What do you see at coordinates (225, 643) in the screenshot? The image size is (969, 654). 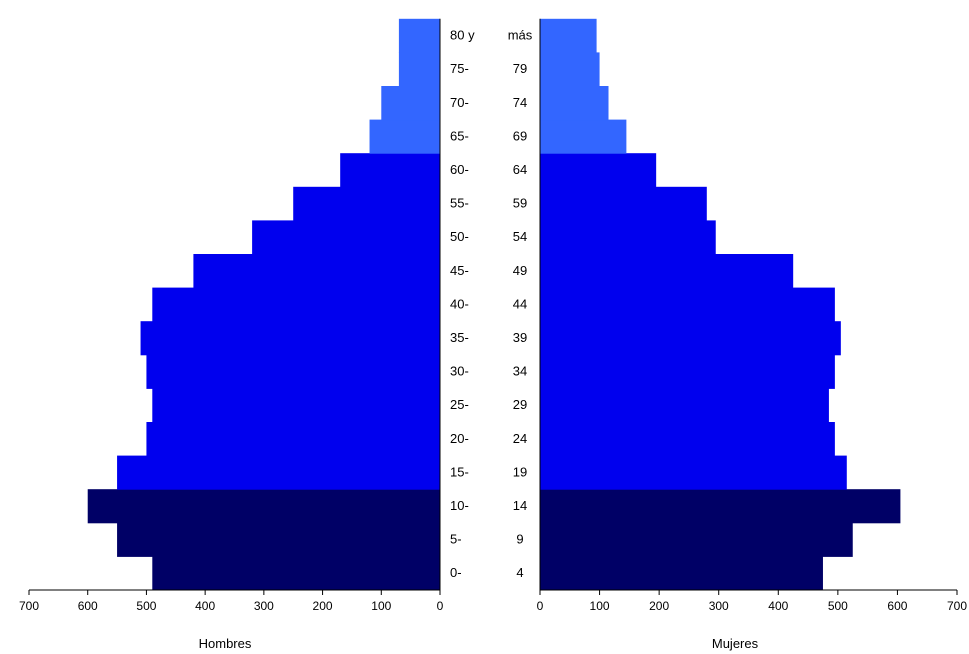 I see `x-axis-title-left: Hombres` at bounding box center [225, 643].